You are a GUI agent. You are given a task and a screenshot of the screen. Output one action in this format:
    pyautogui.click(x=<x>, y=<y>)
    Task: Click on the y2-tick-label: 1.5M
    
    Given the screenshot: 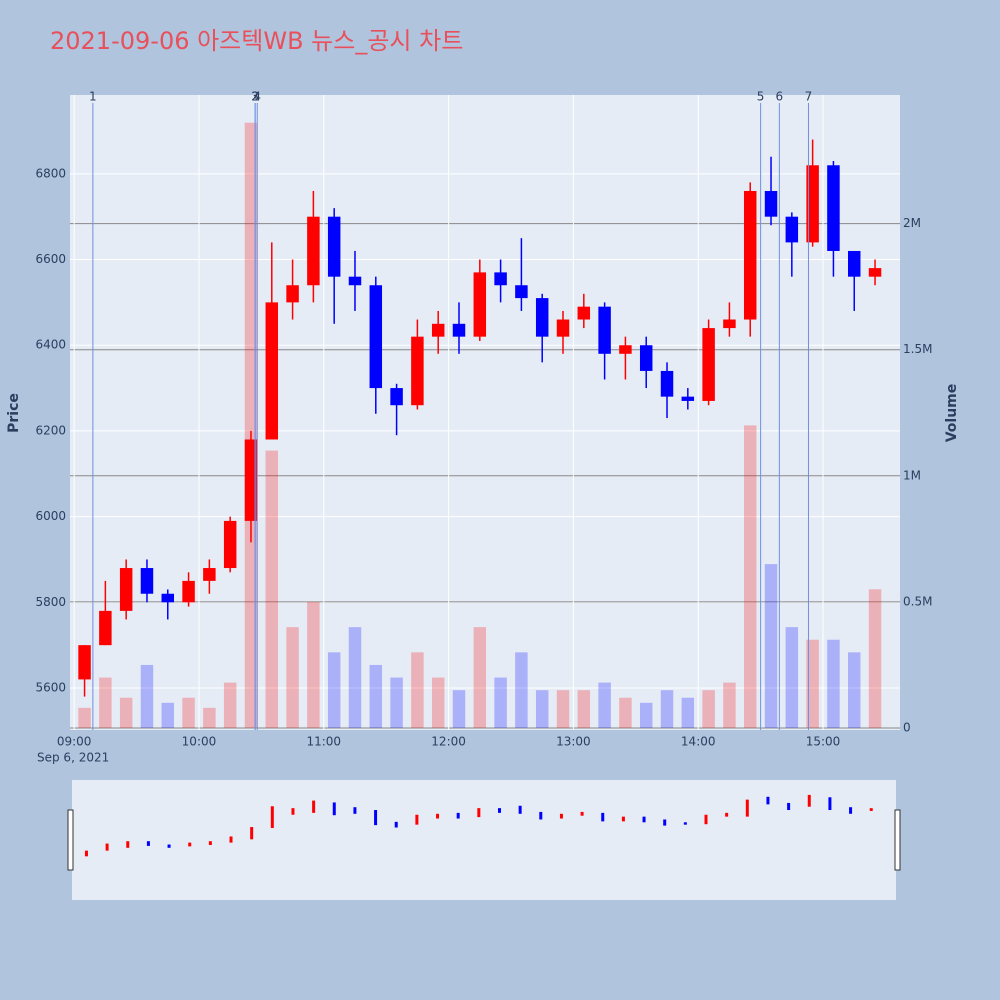 What is the action you would take?
    pyautogui.click(x=917, y=349)
    